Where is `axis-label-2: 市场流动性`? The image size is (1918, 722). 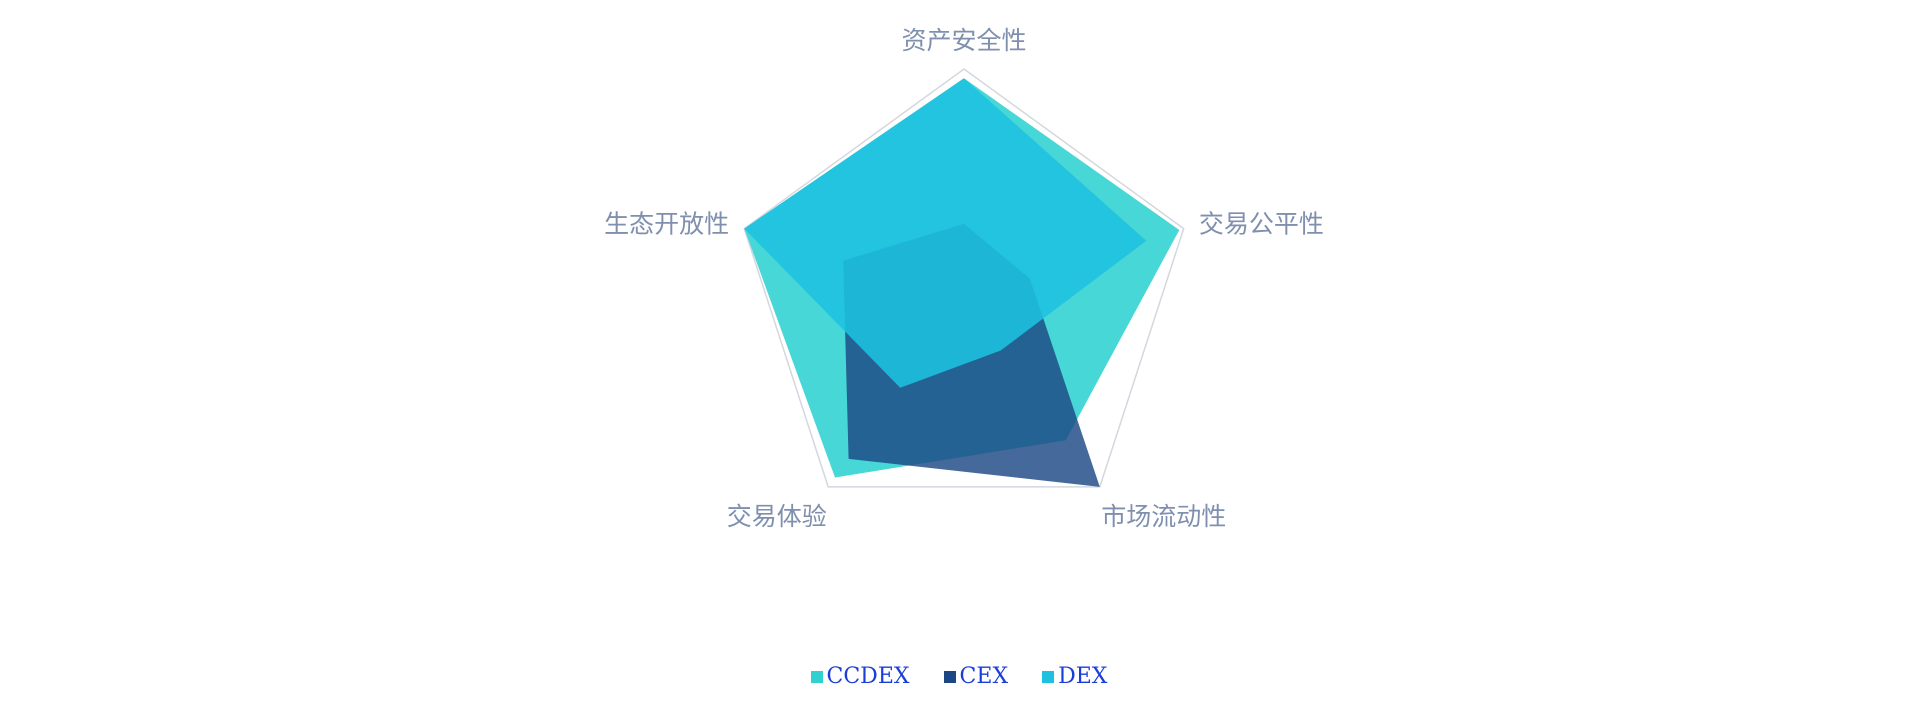
axis-label-2: 市场流动性 is located at coordinates (1163, 516).